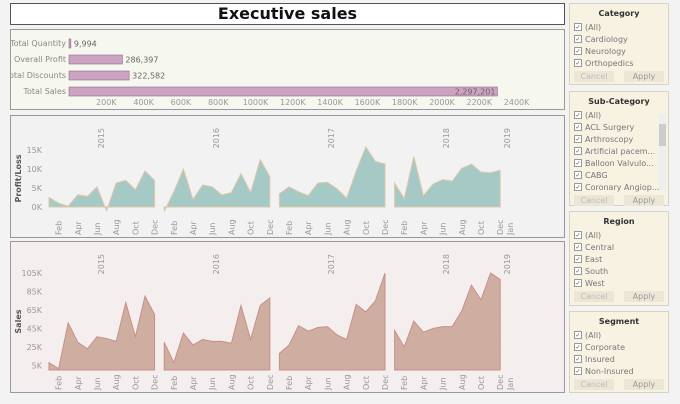  I want to click on filter-option: ✓ Cardiology, so click(619, 39).